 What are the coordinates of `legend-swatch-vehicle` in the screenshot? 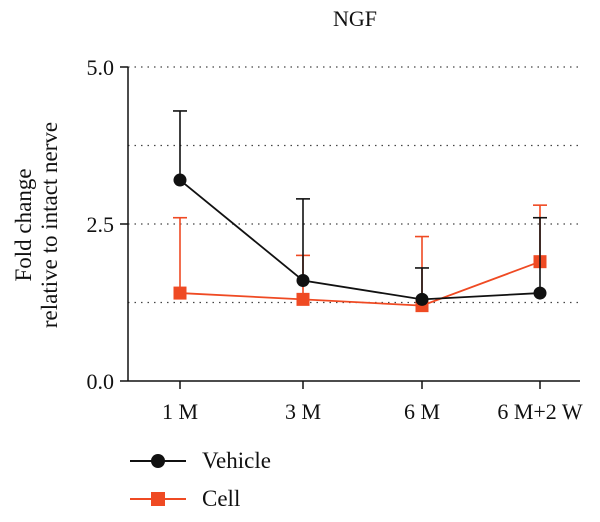 It's located at (158, 461).